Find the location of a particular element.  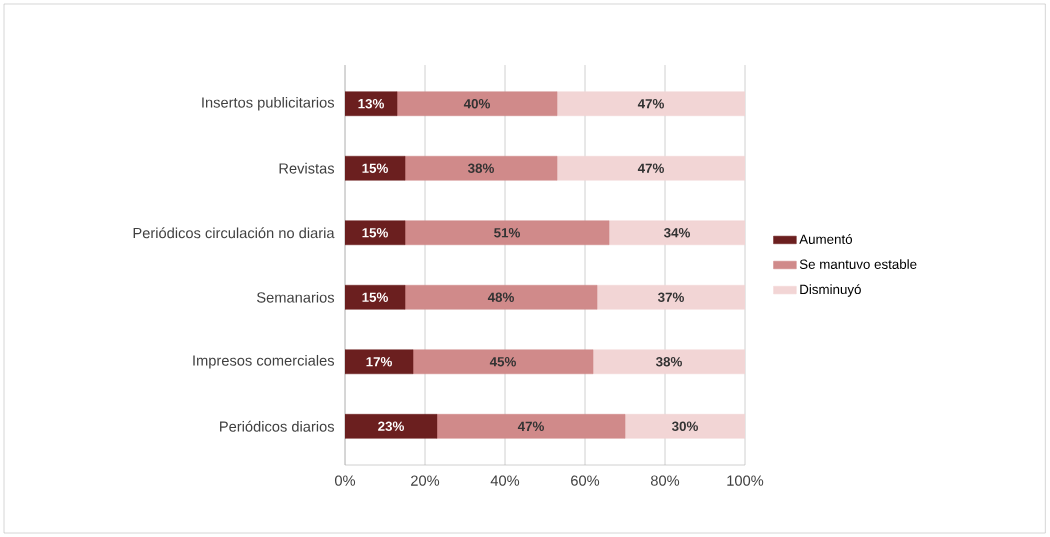

data-label: 48% is located at coordinates (500, 297).